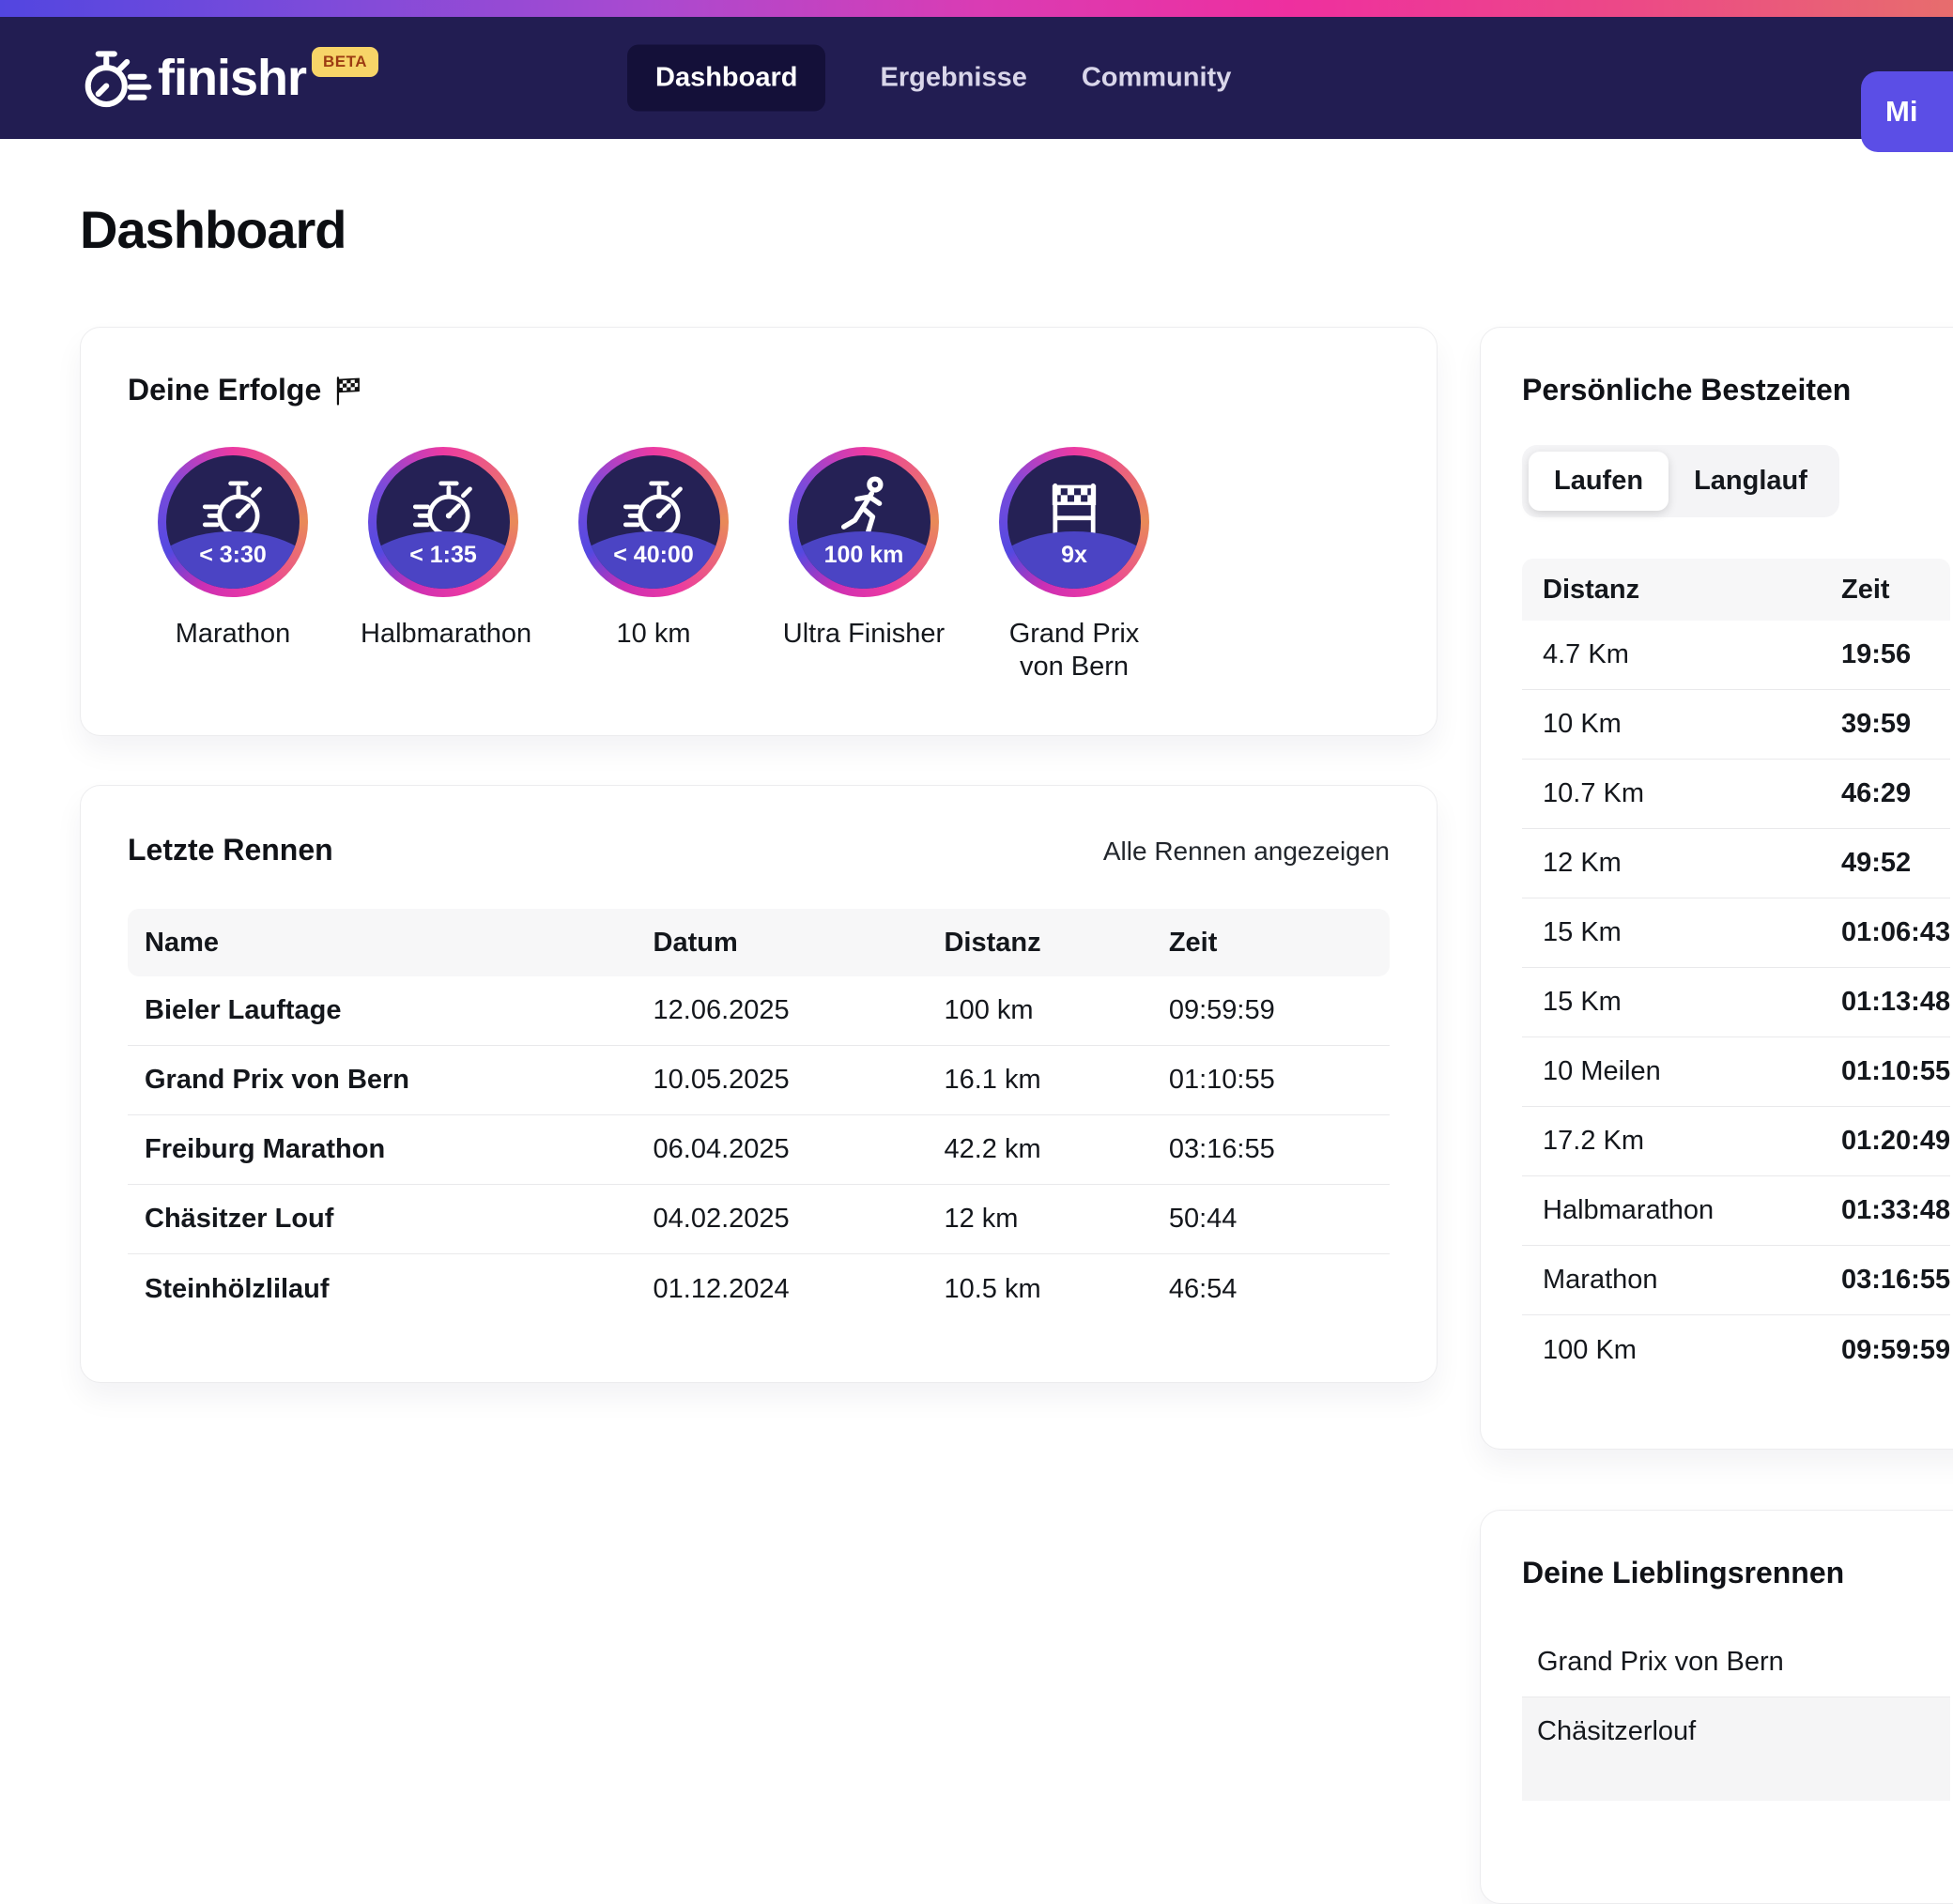  I want to click on table-row: 15 Km 01:06:43, so click(1736, 933).